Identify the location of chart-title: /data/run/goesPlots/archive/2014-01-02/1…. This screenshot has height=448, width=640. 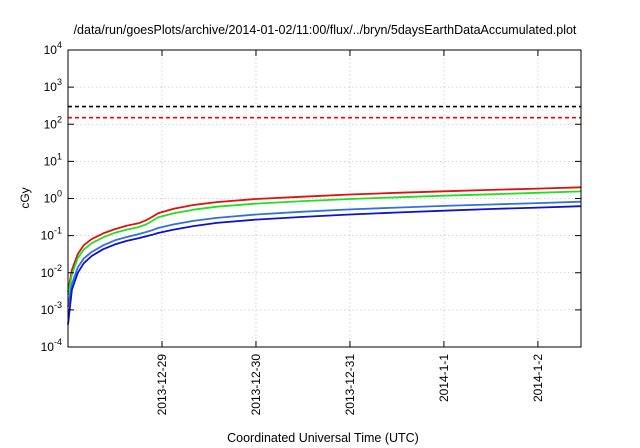
(325, 30).